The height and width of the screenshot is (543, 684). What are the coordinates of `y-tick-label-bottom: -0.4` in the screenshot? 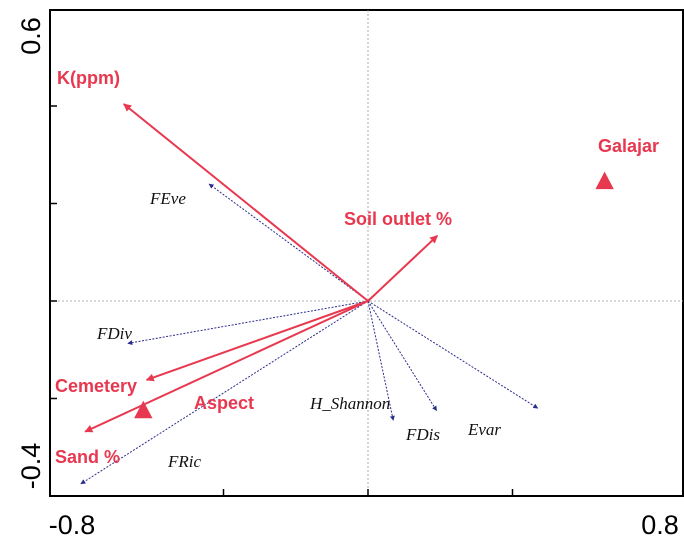 It's located at (31, 466).